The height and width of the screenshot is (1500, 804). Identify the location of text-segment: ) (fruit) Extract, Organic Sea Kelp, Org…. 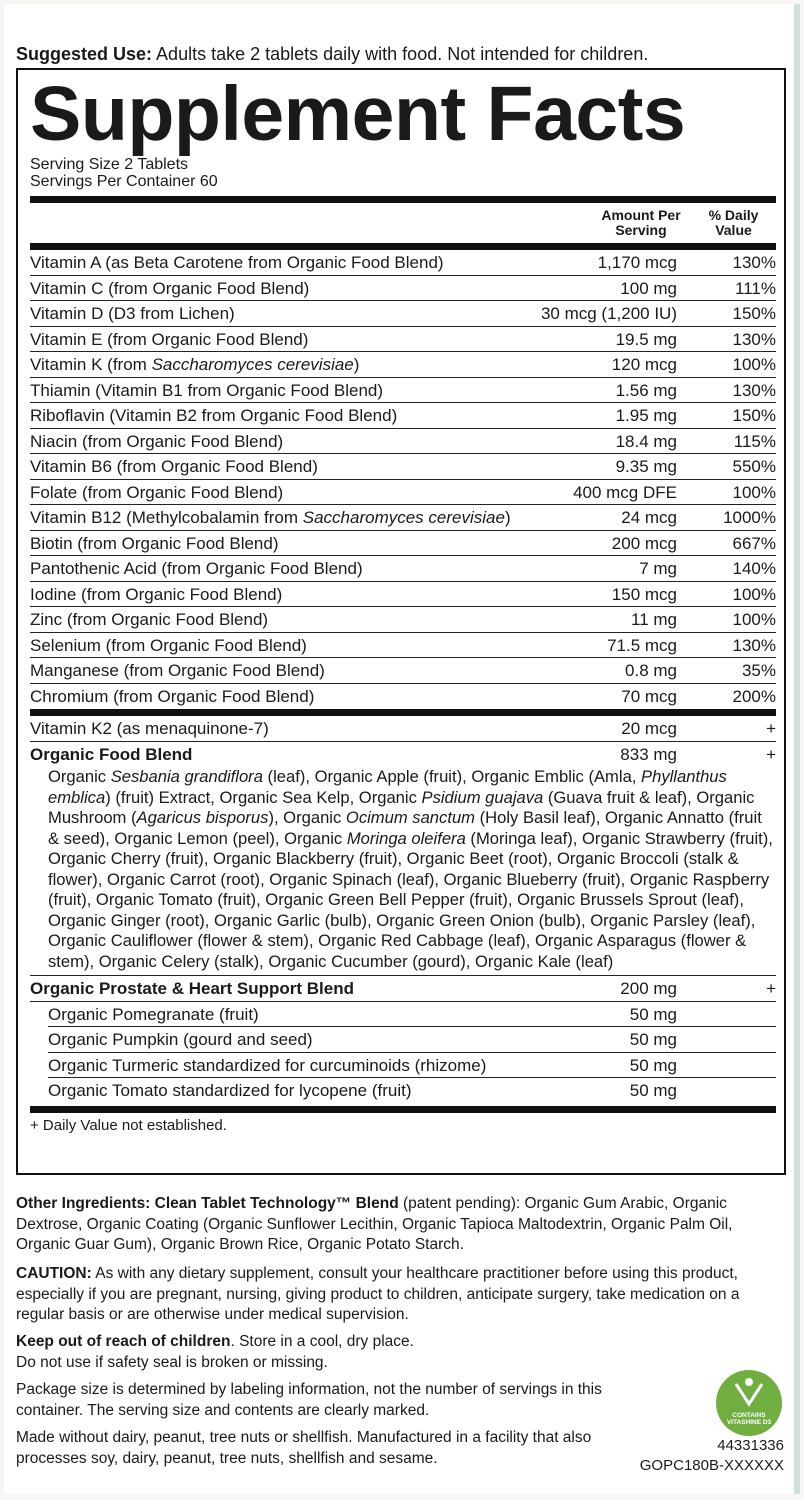
(263, 797).